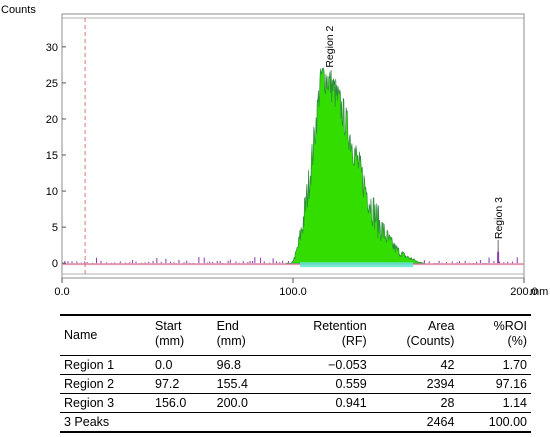 Image resolution: width=550 pixels, height=437 pixels. What do you see at coordinates (330, 46) in the screenshot?
I see `region-label: Region 2` at bounding box center [330, 46].